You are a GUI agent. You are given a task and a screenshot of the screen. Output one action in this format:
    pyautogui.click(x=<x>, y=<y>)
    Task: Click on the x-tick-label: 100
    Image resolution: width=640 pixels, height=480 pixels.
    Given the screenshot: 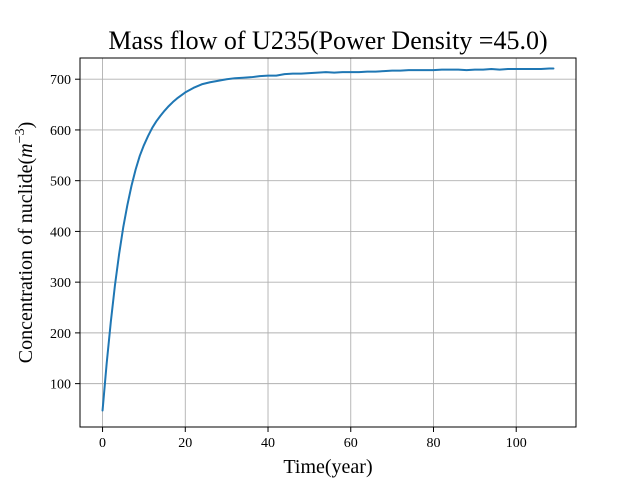 What is the action you would take?
    pyautogui.click(x=516, y=443)
    